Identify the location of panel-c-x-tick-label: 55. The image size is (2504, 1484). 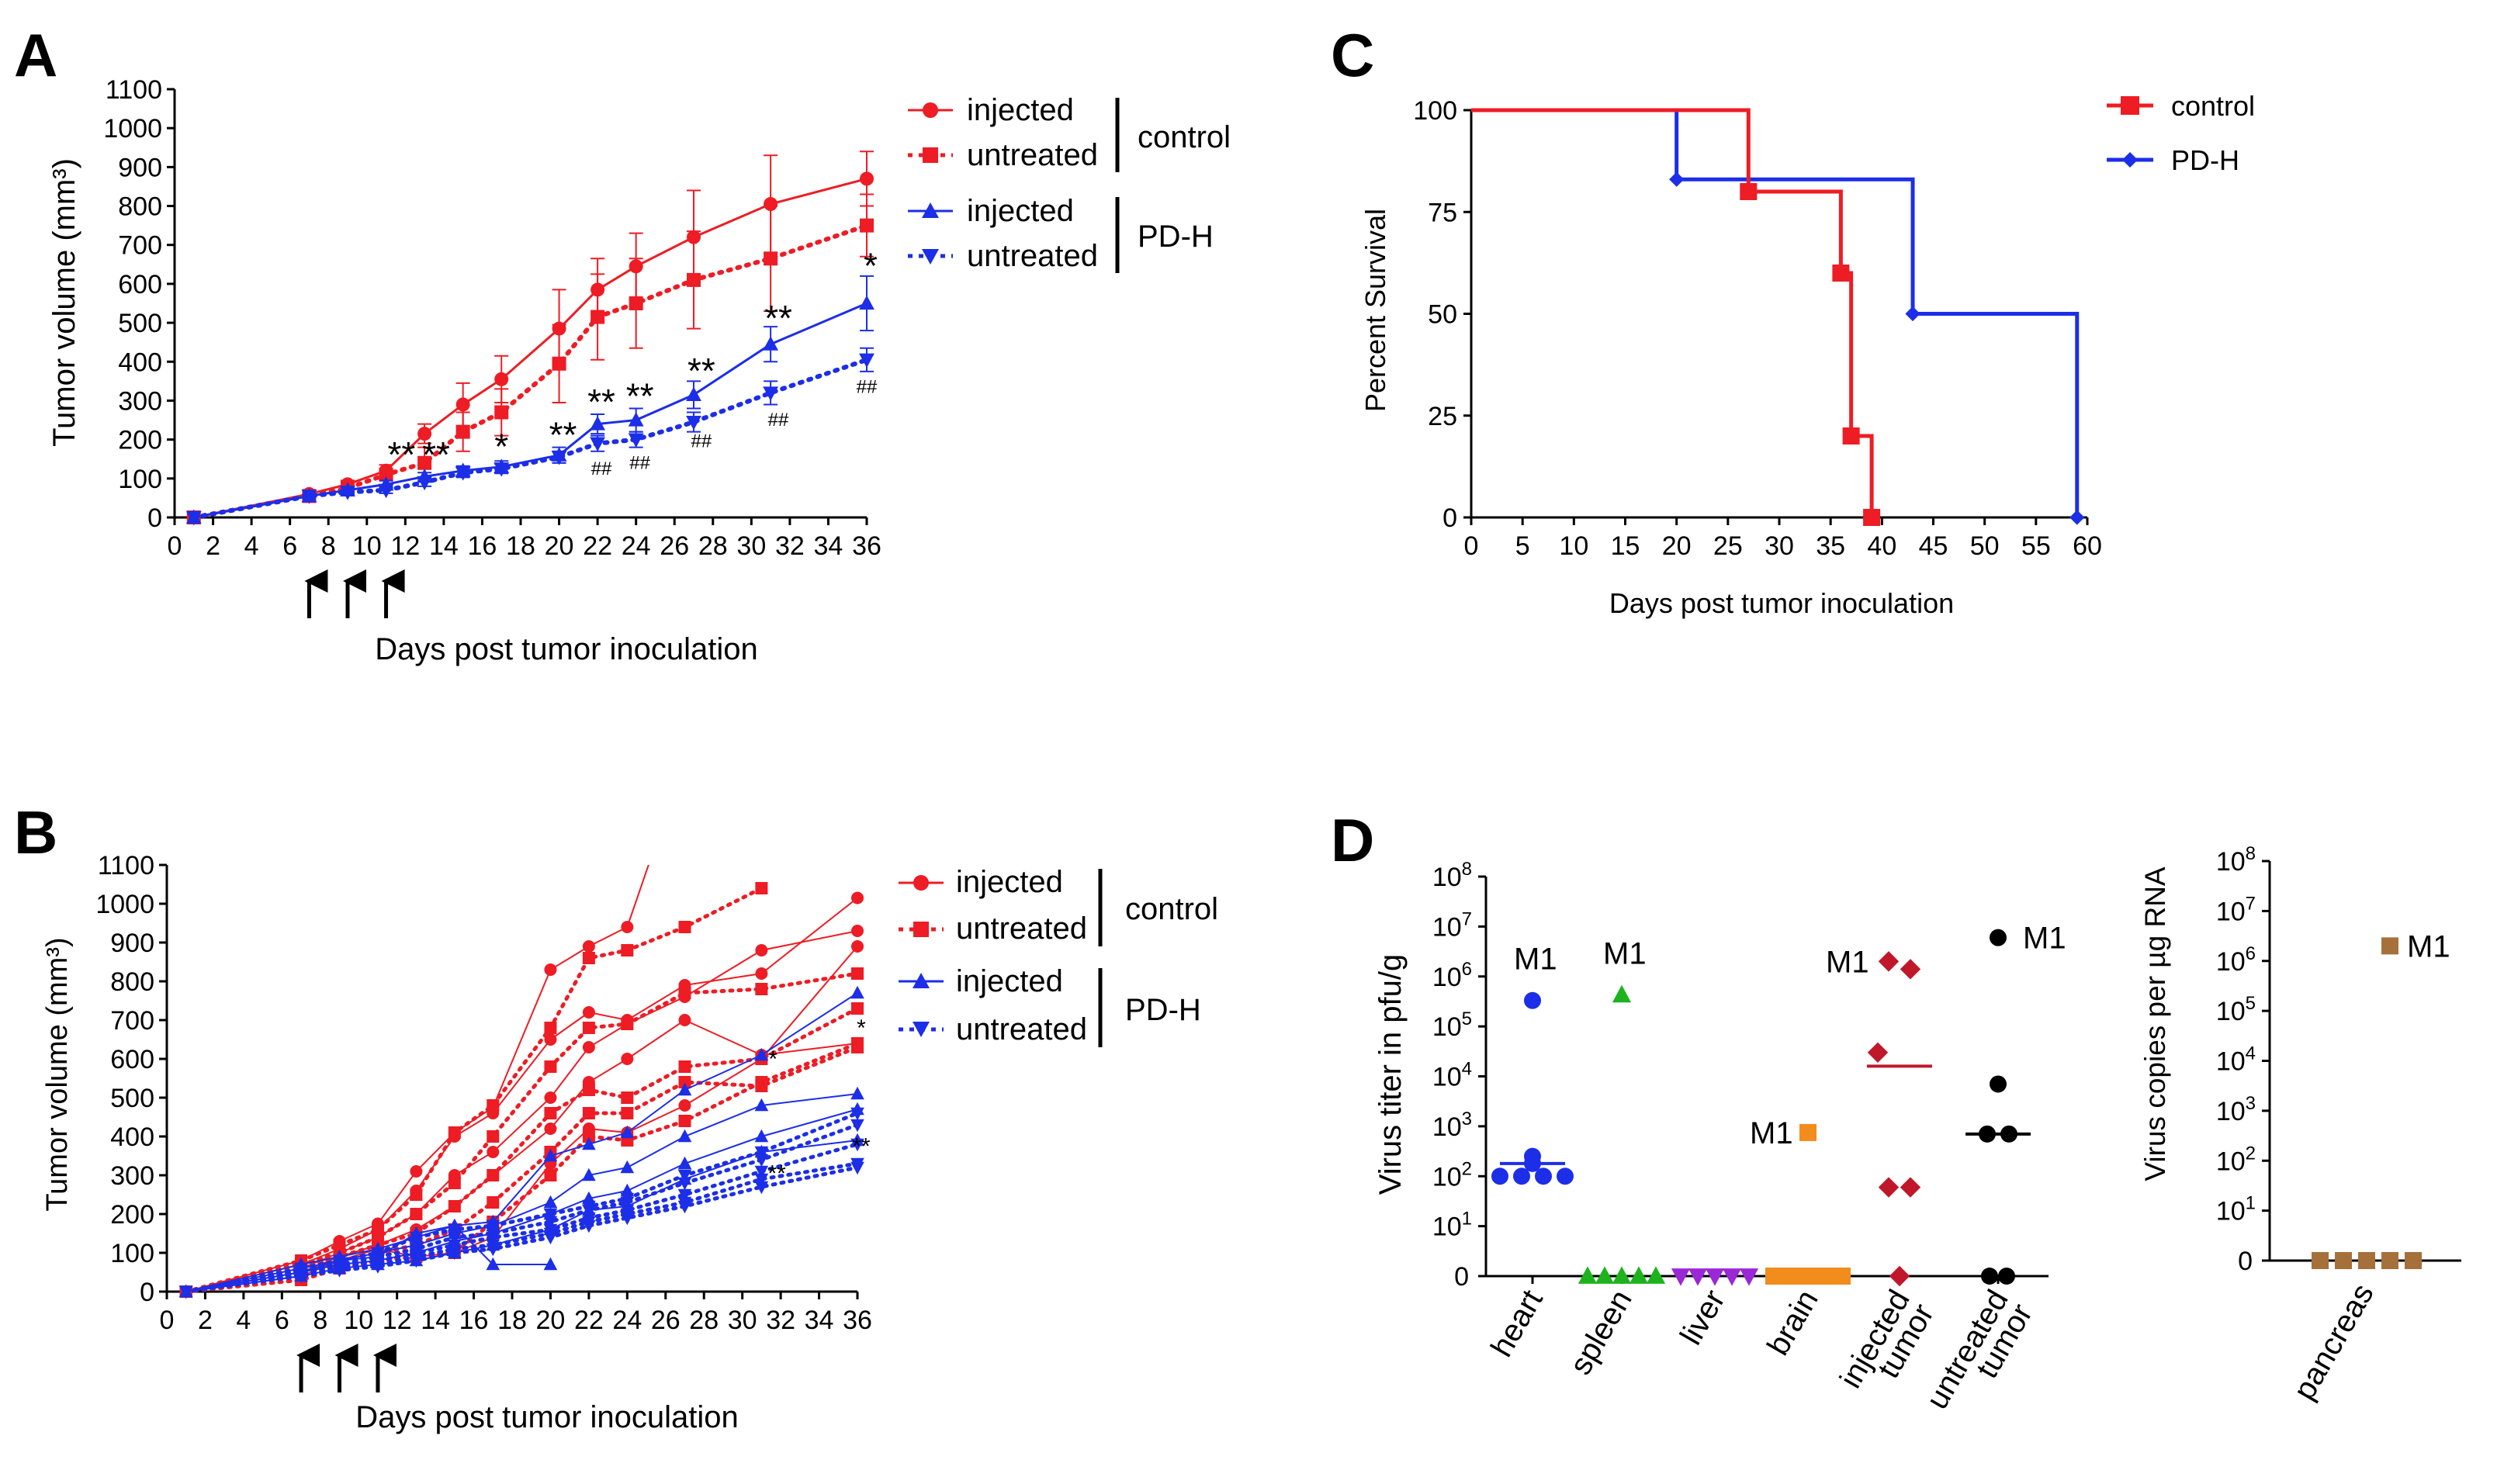
(2036, 546).